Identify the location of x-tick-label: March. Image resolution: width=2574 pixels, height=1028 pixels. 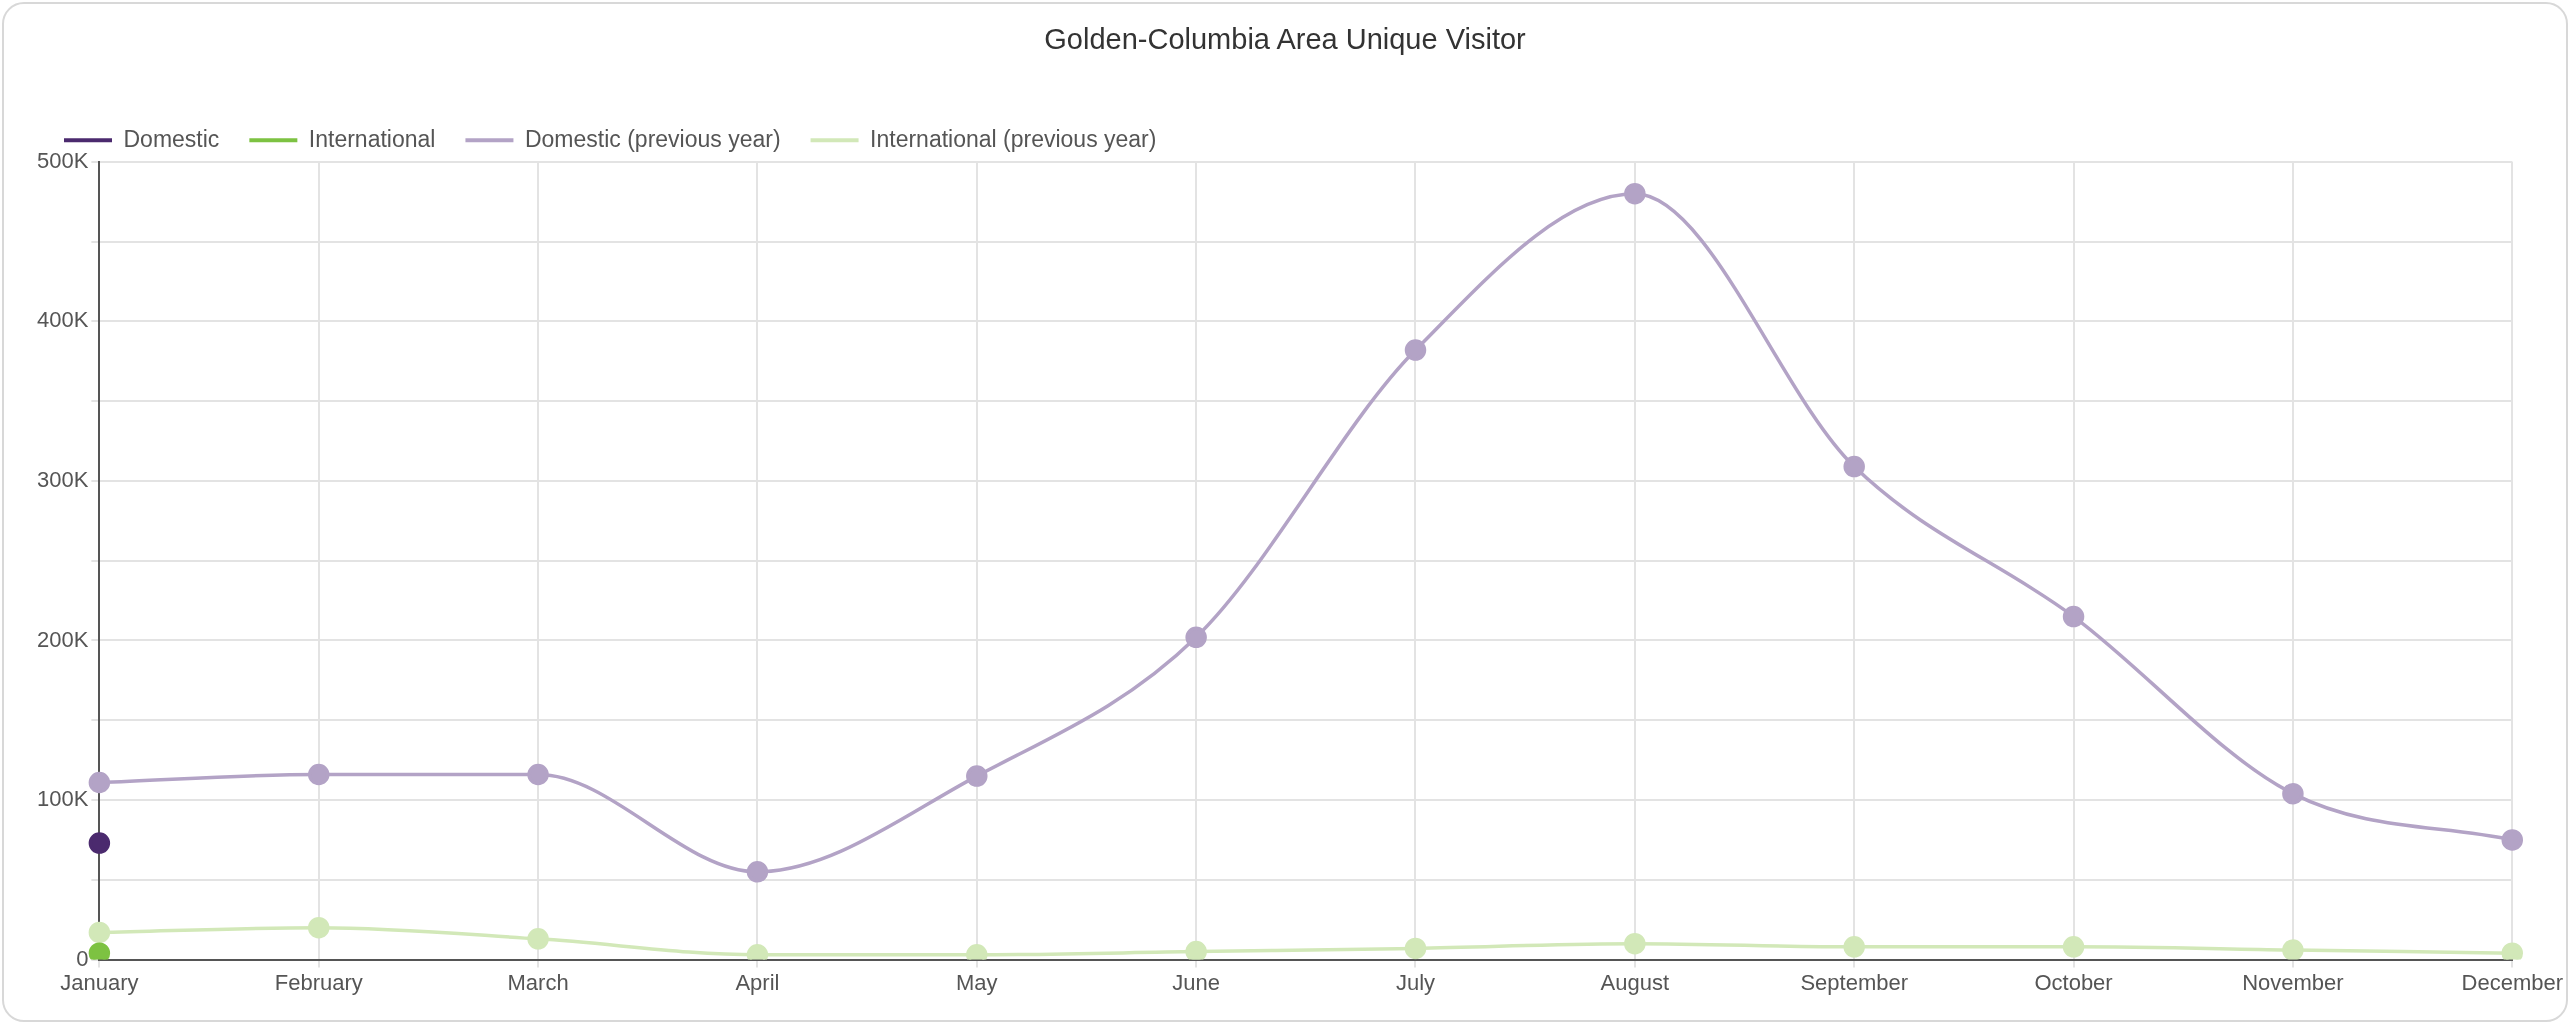
(538, 982).